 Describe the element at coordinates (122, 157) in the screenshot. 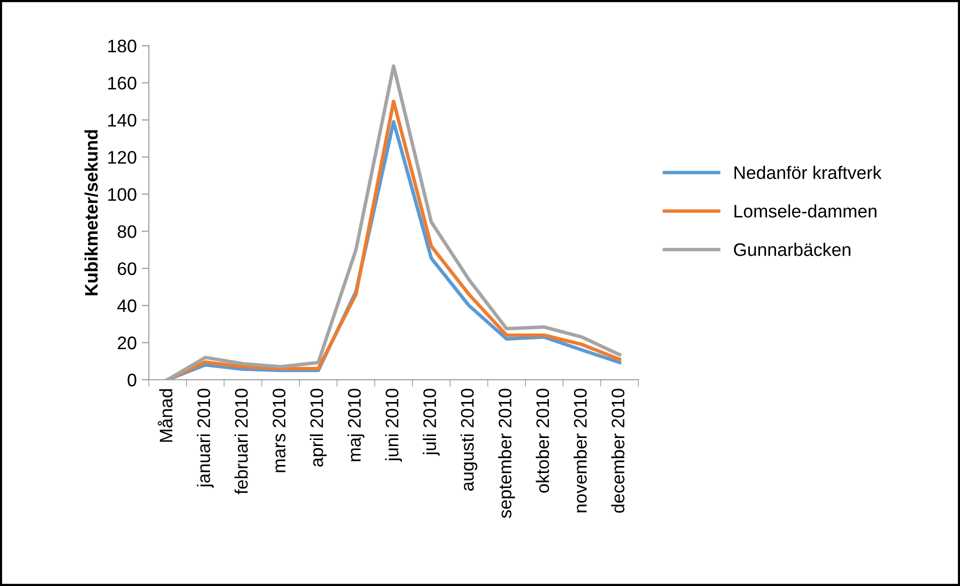

I see `y-tick-label: 120` at that location.